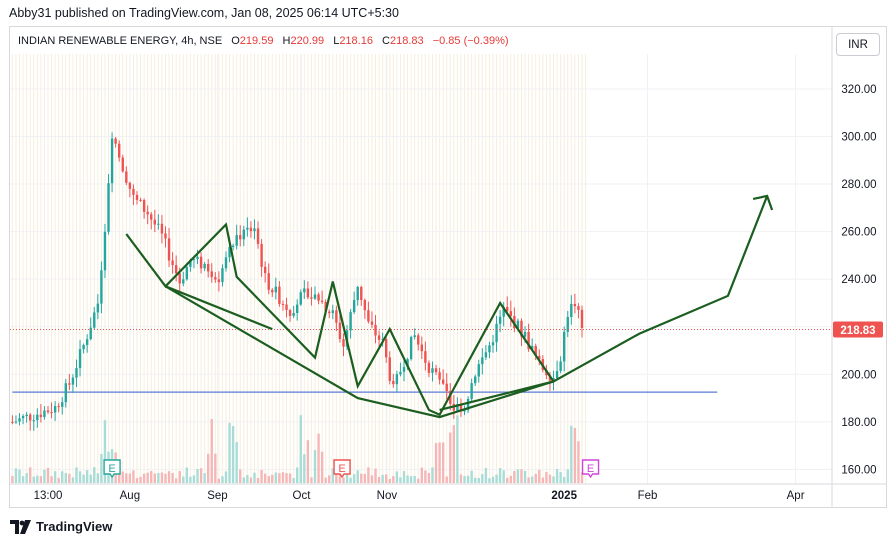 This screenshot has width=896, height=545. I want to click on x-tick-label: Nov, so click(387, 496).